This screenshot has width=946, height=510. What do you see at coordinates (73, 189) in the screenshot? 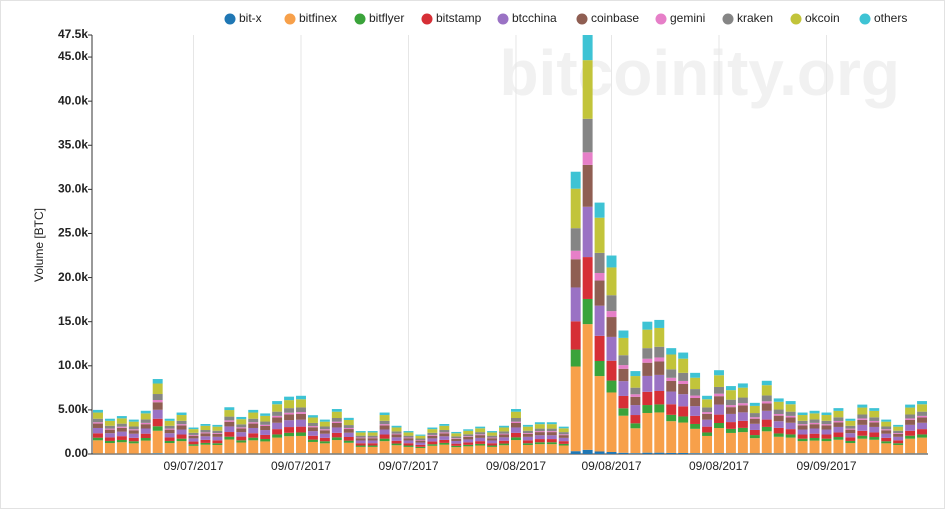
I see `y-tick-label: 30.0k` at bounding box center [73, 189].